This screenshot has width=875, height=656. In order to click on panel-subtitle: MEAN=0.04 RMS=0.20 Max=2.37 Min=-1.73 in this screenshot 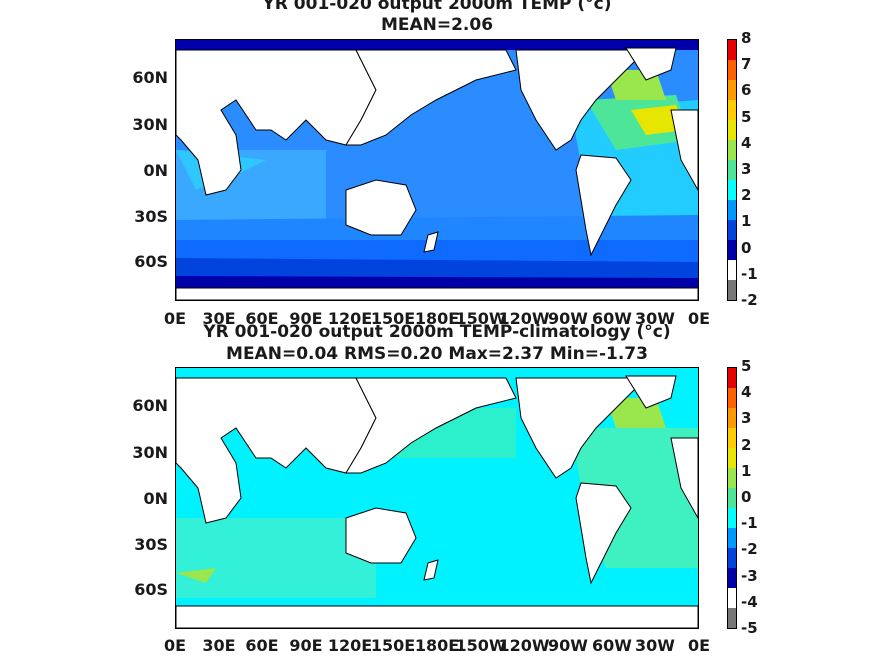, I will do `click(437, 354)`.